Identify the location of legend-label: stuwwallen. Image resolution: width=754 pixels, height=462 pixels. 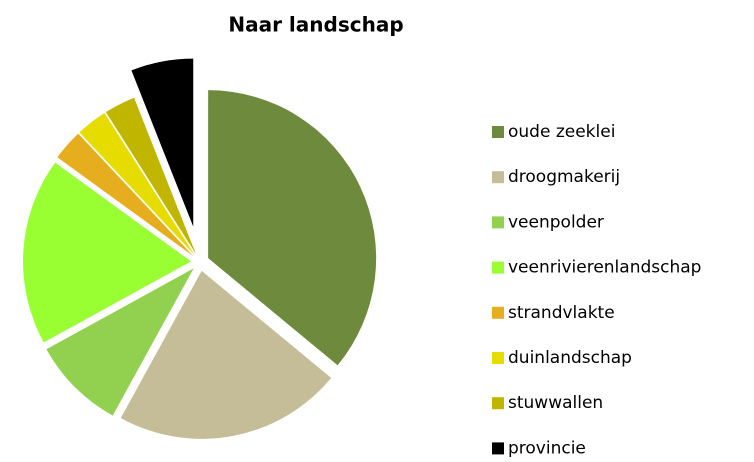
(555, 403).